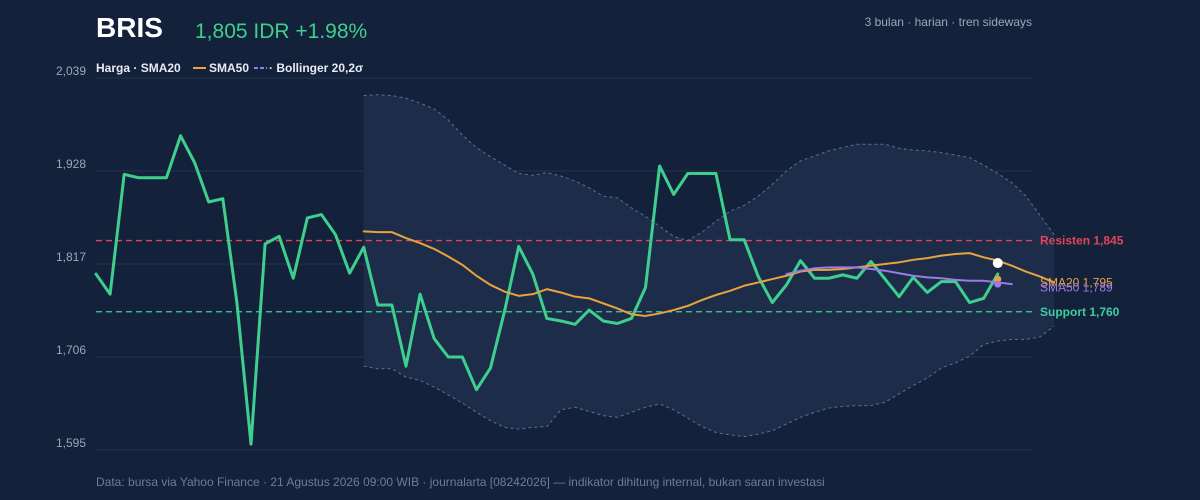 This screenshot has height=500, width=1200. Describe the element at coordinates (118, 68) in the screenshot. I see `legend-prefix: Harga ·` at that location.